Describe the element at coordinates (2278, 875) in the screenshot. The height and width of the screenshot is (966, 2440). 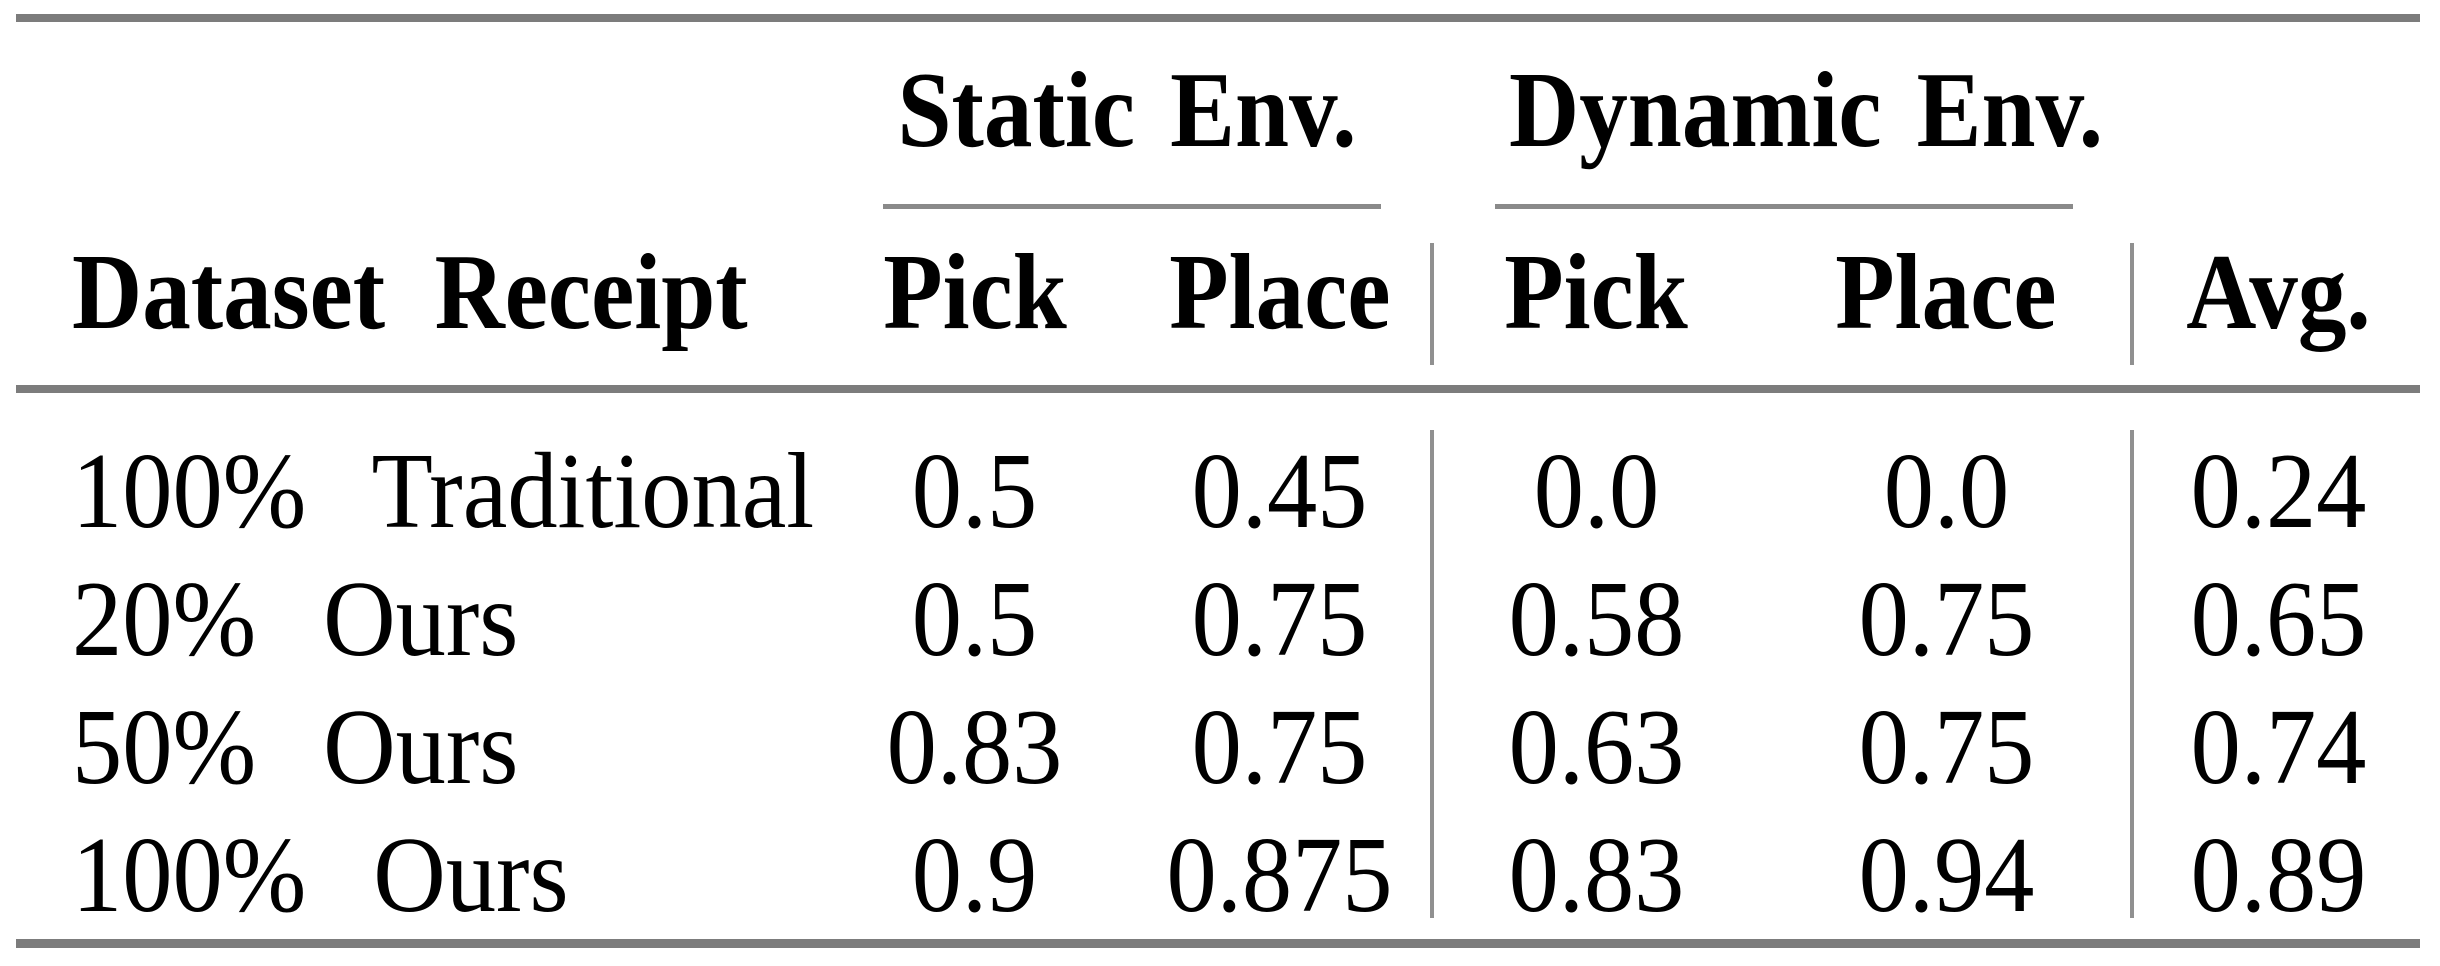
I see `cell-avg: 0.89` at that location.